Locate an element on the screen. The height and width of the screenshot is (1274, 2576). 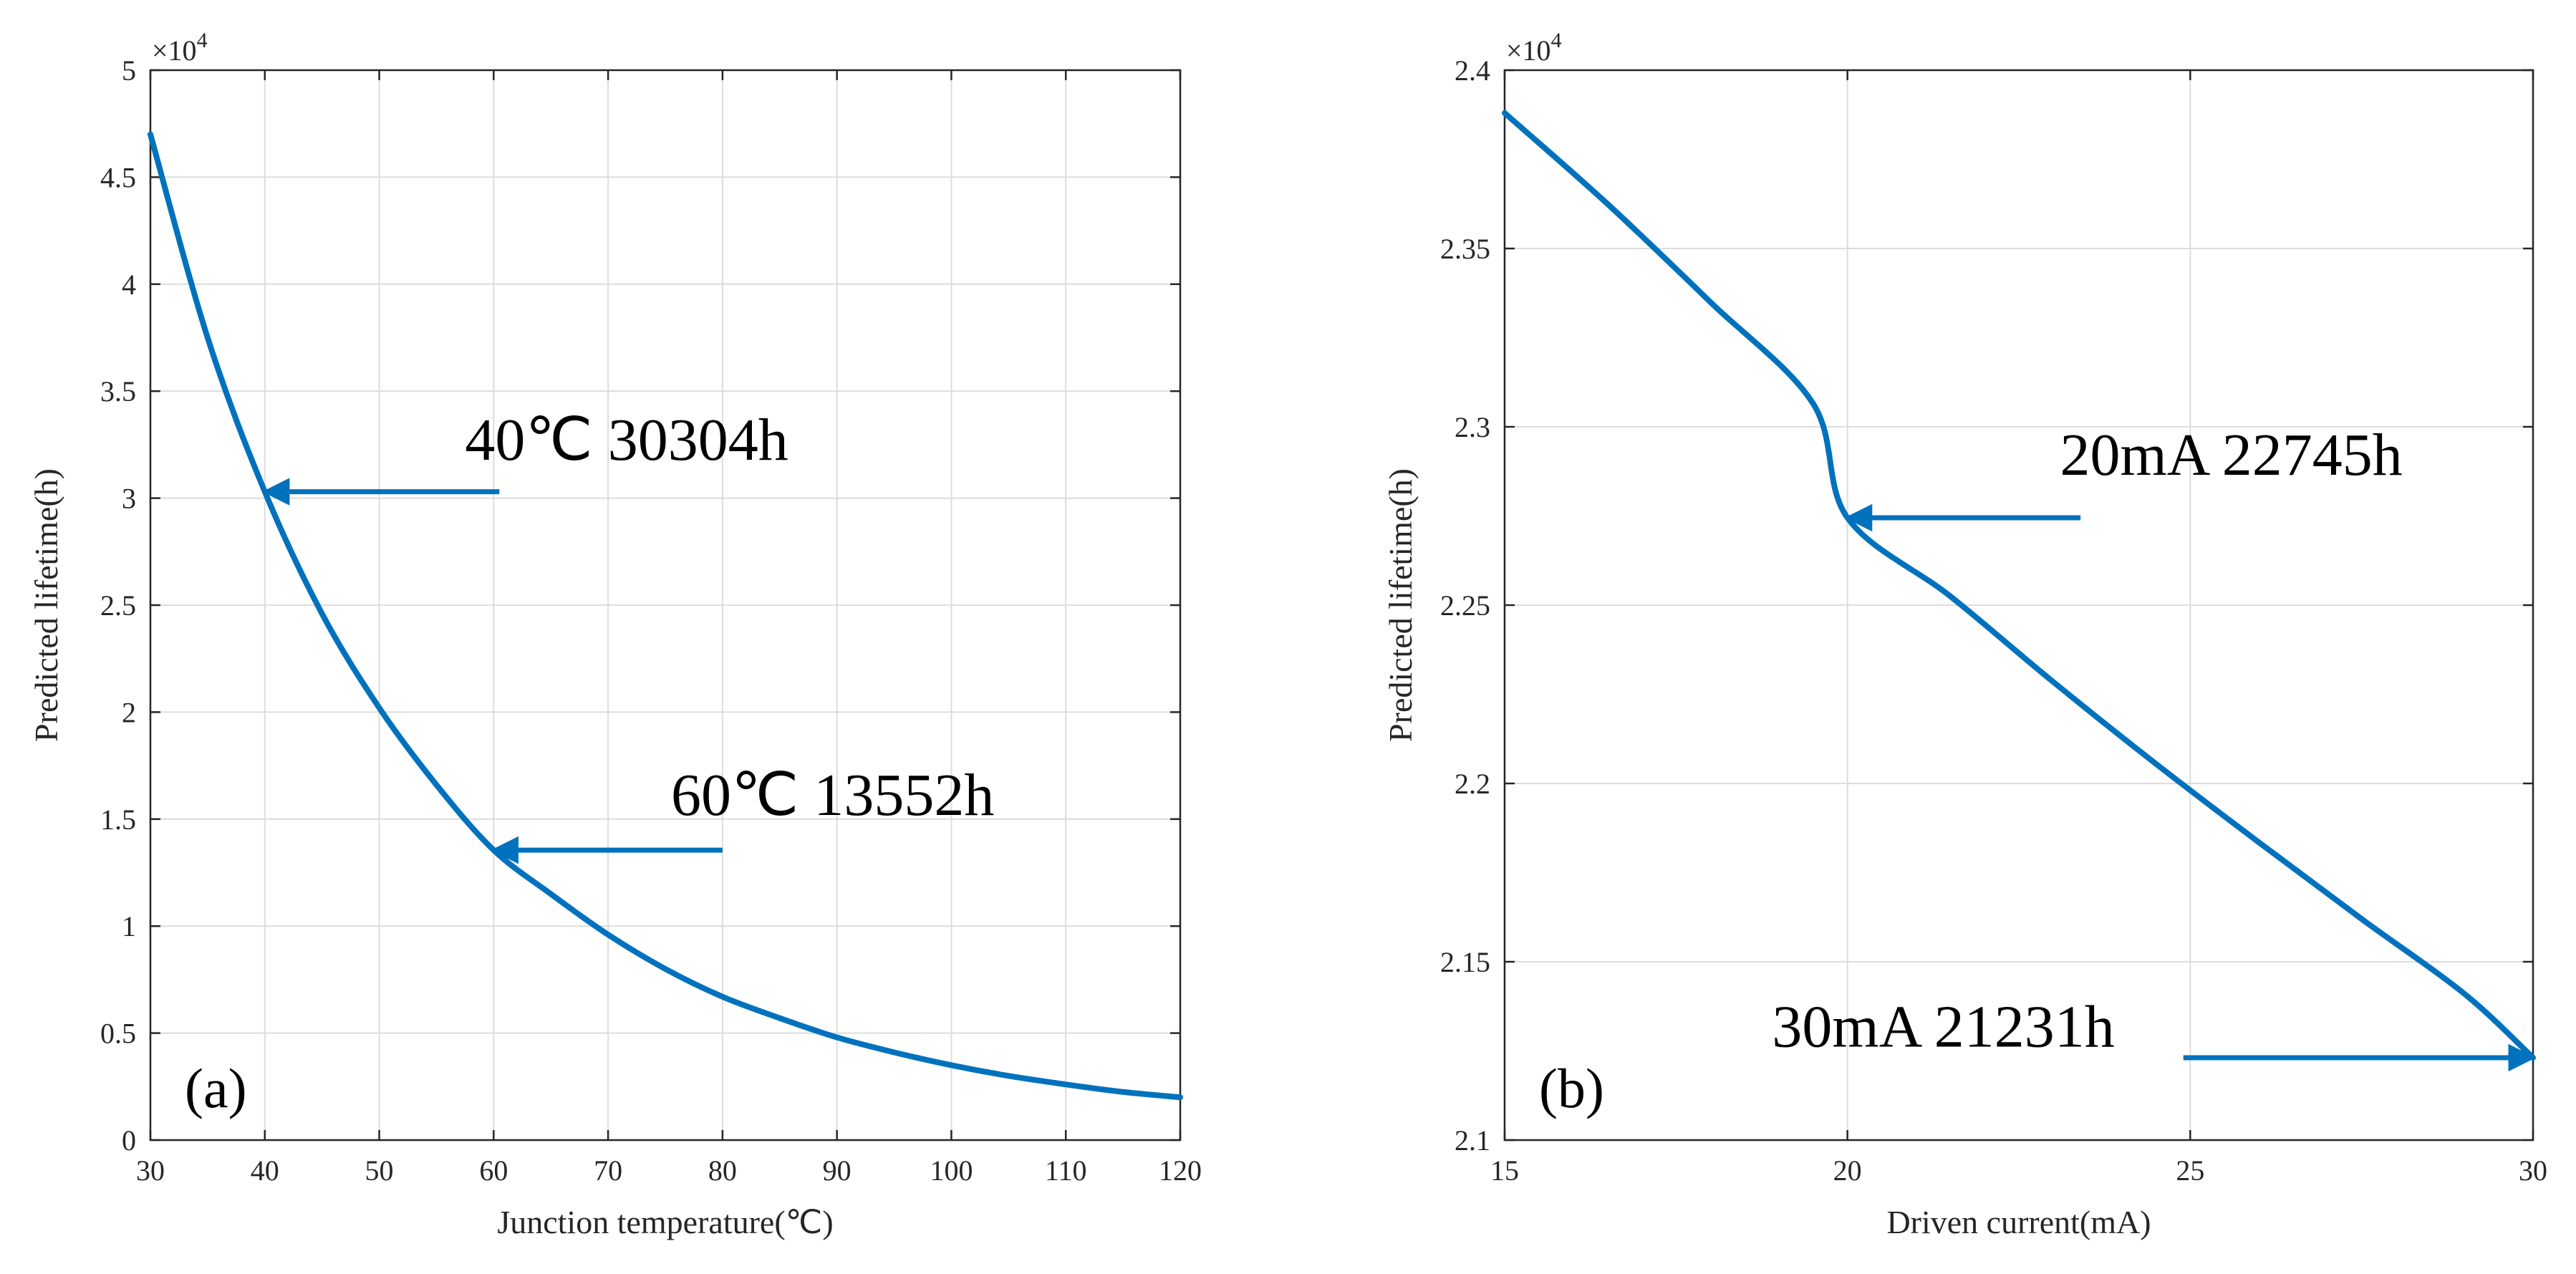
x-tick-label: 40 is located at coordinates (265, 1170).